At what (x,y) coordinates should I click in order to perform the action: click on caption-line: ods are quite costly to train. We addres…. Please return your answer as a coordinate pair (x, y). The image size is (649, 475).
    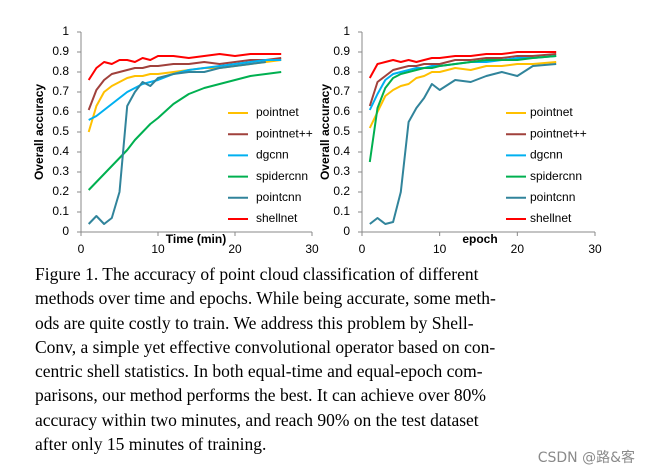
    Looking at the image, I should click on (254, 322).